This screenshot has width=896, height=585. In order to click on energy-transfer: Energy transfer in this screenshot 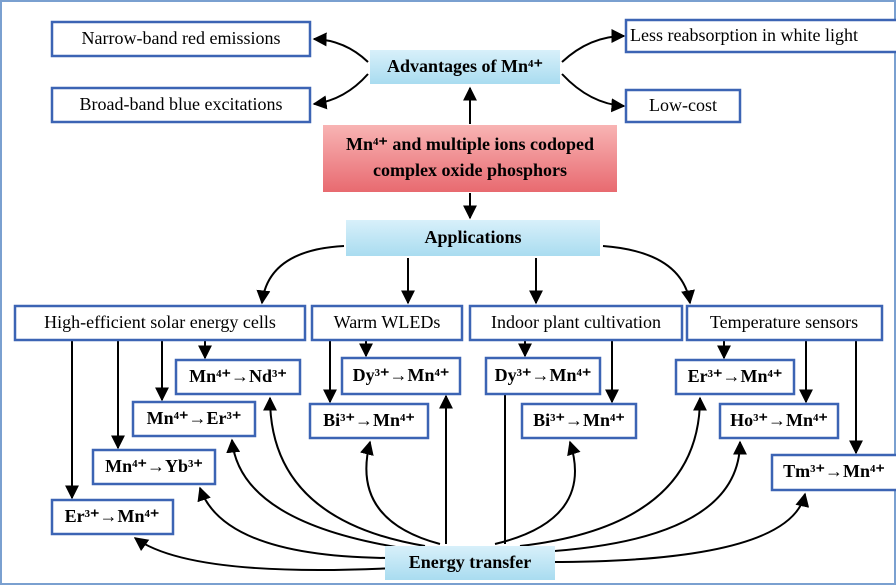, I will do `click(470, 562)`.